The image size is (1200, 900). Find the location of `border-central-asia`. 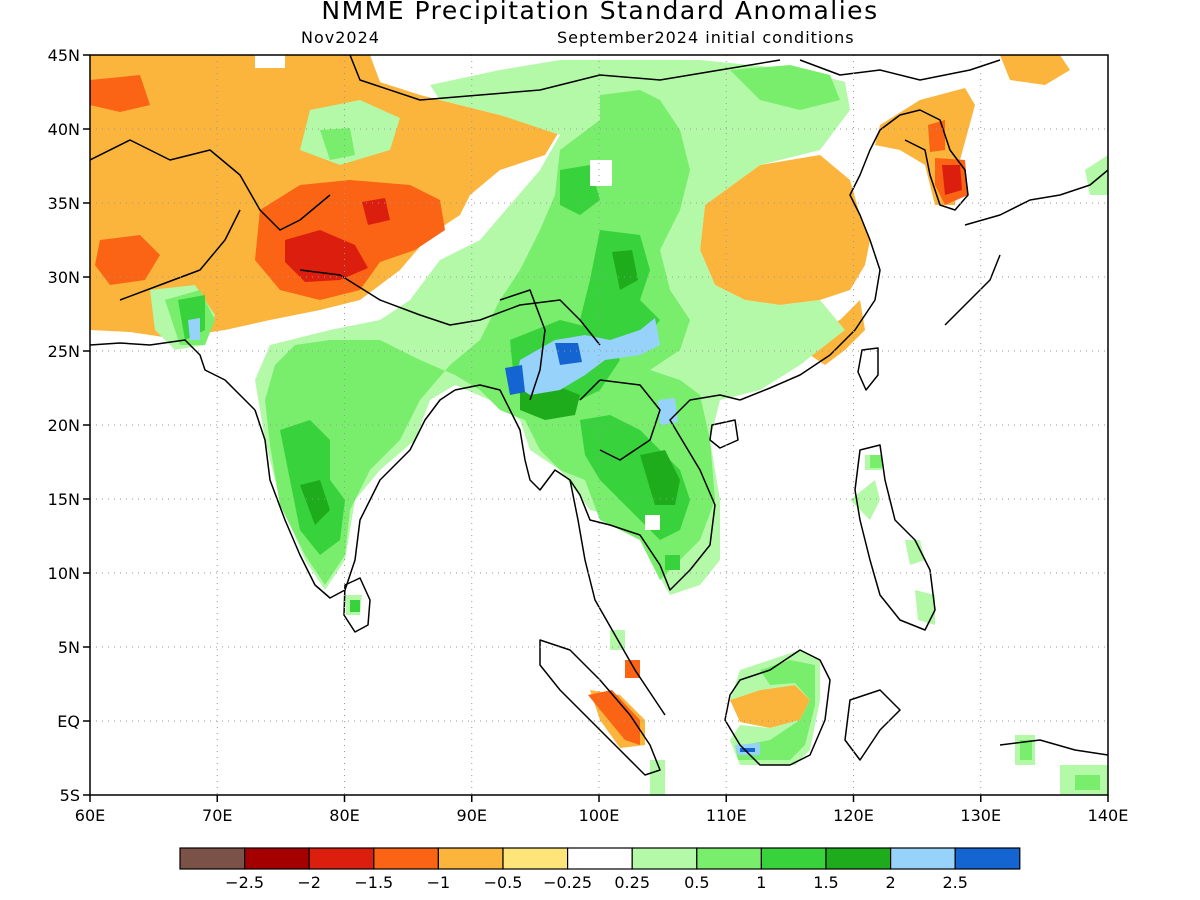

border-central-asia is located at coordinates (210, 185).